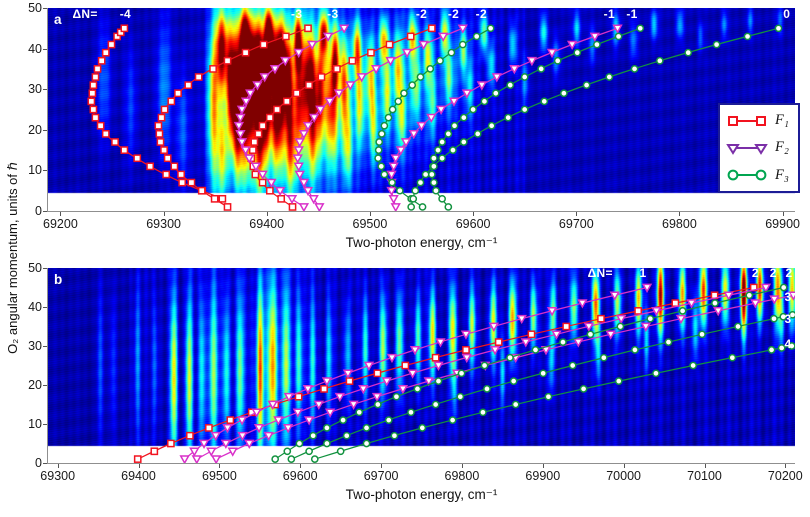  What do you see at coordinates (163, 224) in the screenshot?
I see `x-tick-label: 69300` at bounding box center [163, 224].